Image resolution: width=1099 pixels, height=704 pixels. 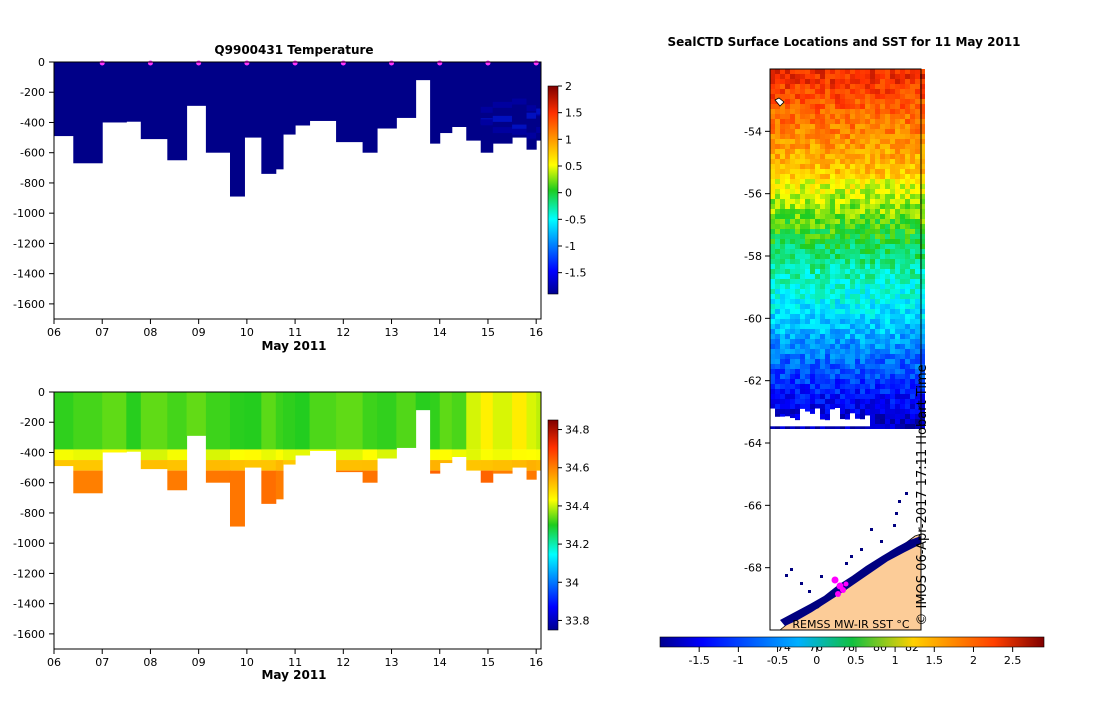 What do you see at coordinates (572, 180) in the screenshot?
I see `temperature-colorbar-ticks: 21.510.50-0.5-1-1.5` at bounding box center [572, 180].